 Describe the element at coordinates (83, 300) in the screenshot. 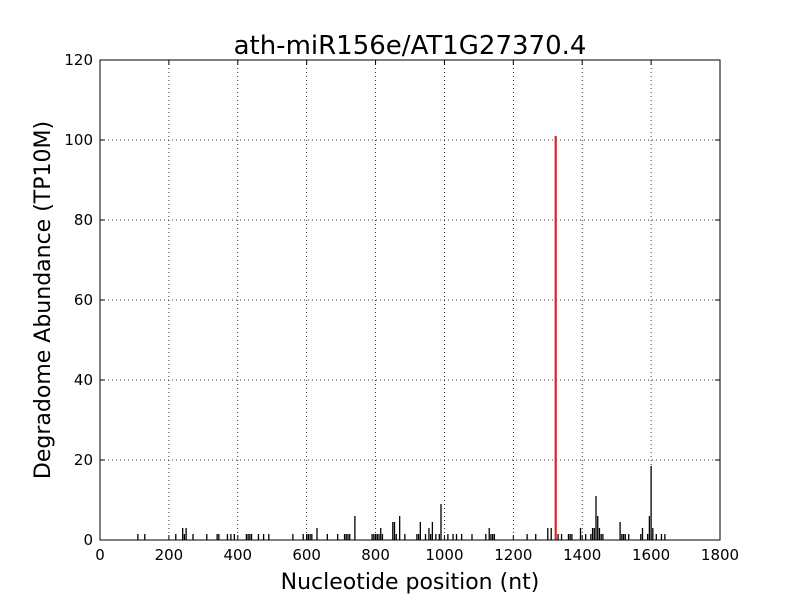

I see `y-tick-label: 60` at that location.